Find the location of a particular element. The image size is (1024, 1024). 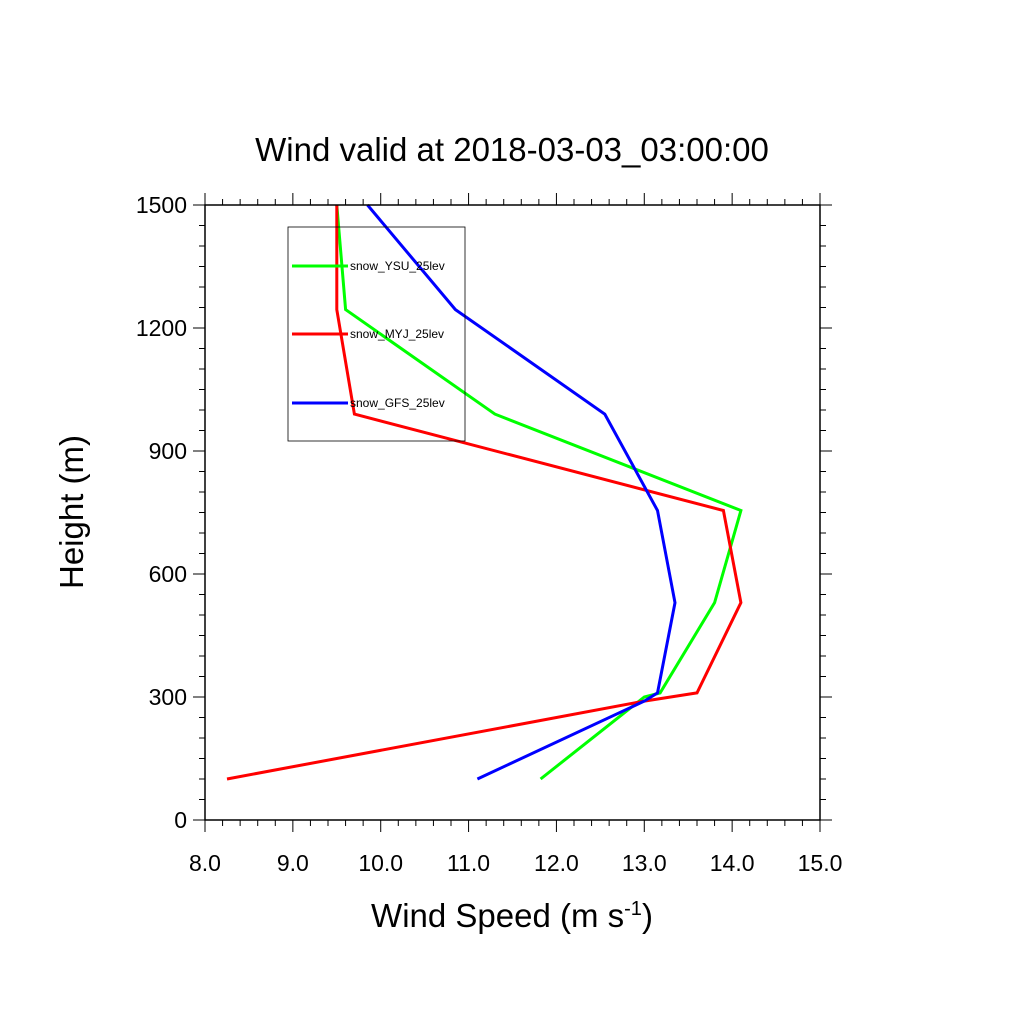

y-tick-label: 300 is located at coordinates (168, 697).